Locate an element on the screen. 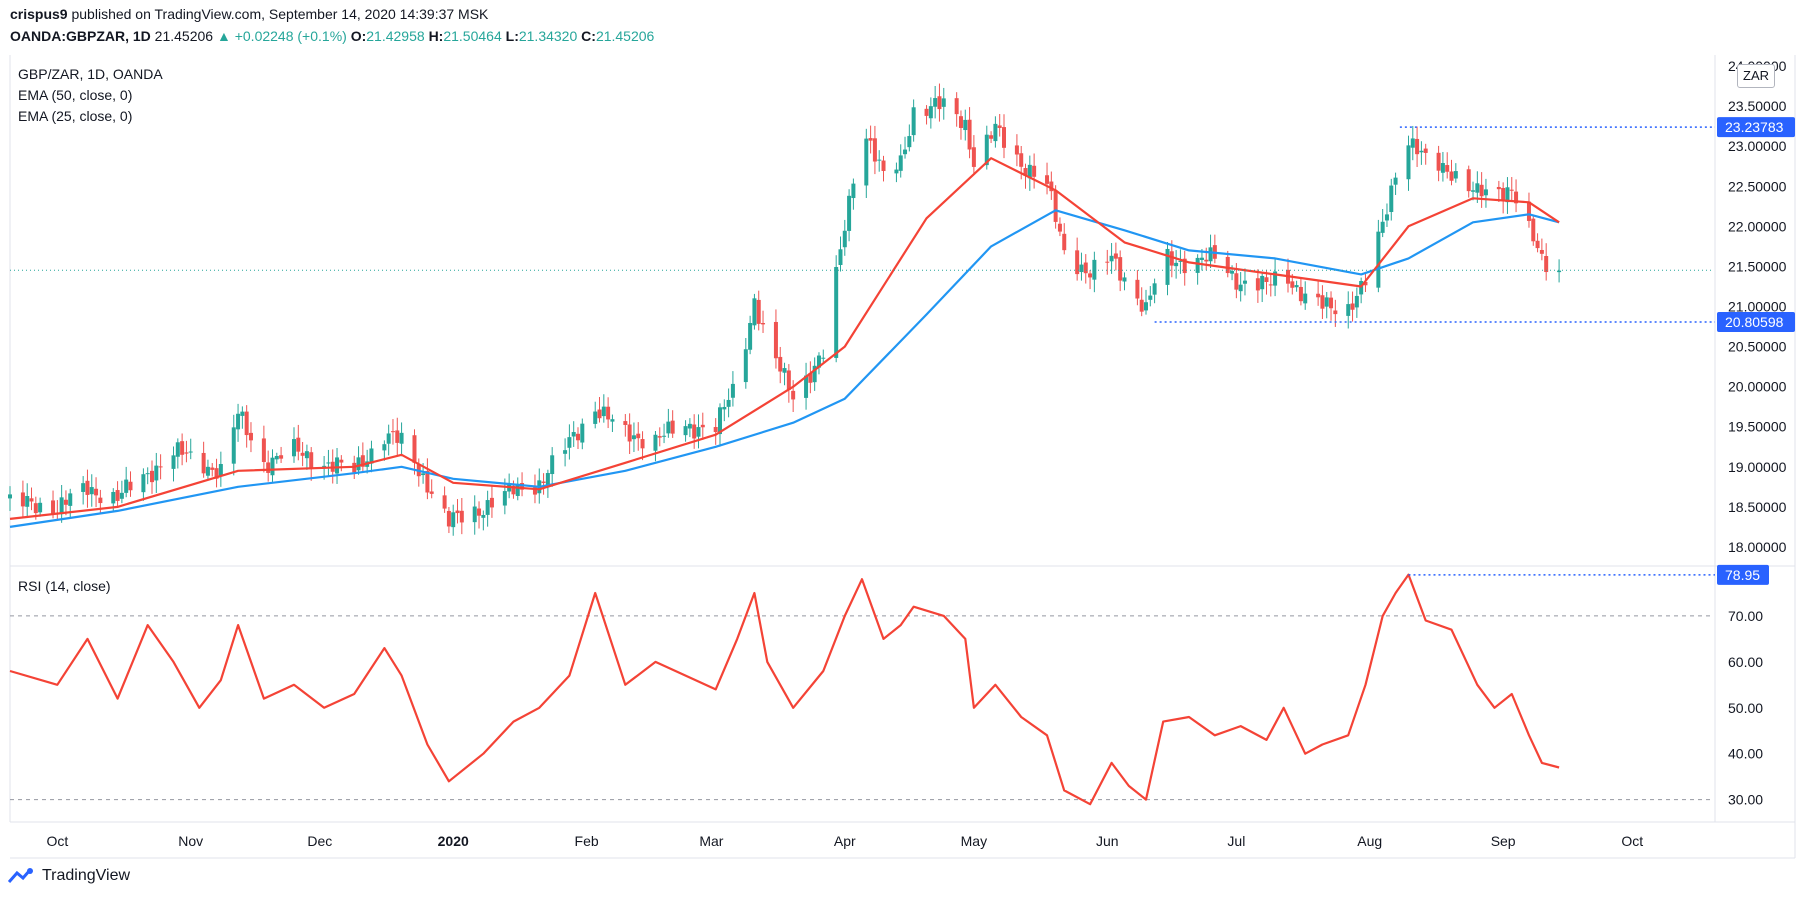  time-tick-label: Apr is located at coordinates (845, 841).